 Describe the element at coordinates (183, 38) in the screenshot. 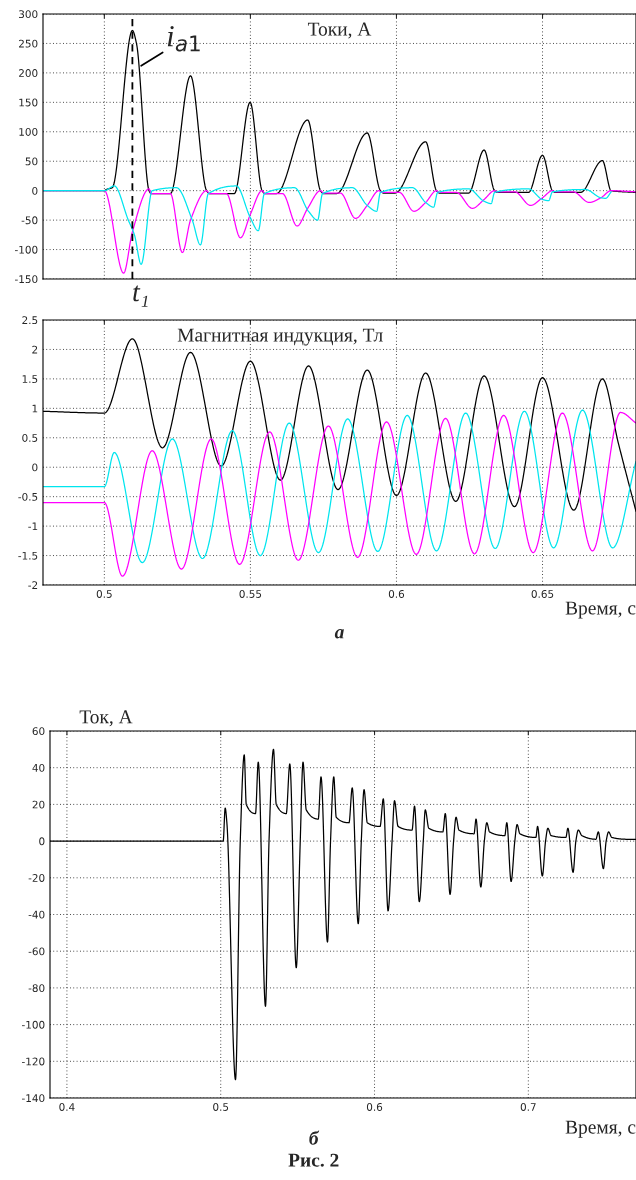

I see `annotation: i$_{a1}$` at that location.